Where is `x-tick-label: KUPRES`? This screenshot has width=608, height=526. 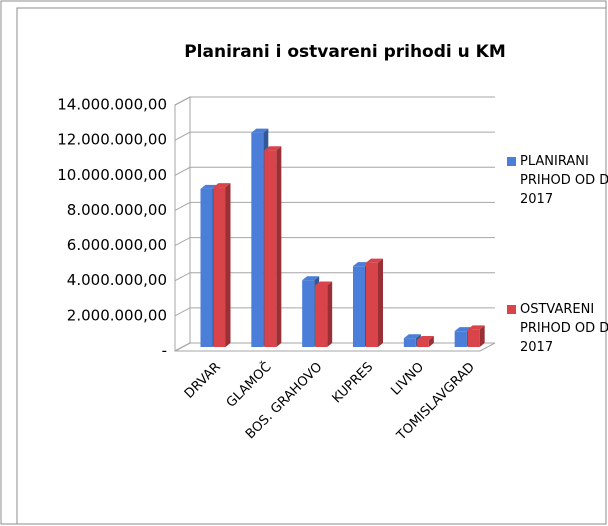
x-tick-label: KUPRES is located at coordinates (353, 383).